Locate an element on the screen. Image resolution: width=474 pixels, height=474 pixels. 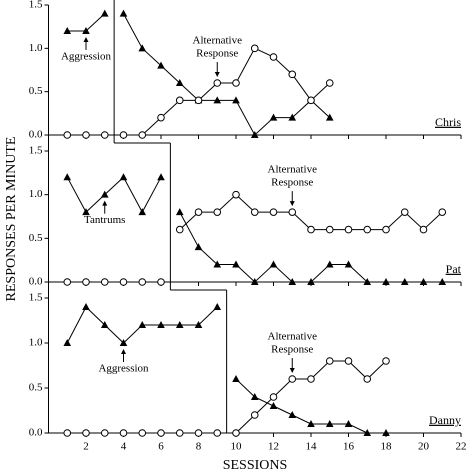
x-tick-label: 12 is located at coordinates (273, 447).